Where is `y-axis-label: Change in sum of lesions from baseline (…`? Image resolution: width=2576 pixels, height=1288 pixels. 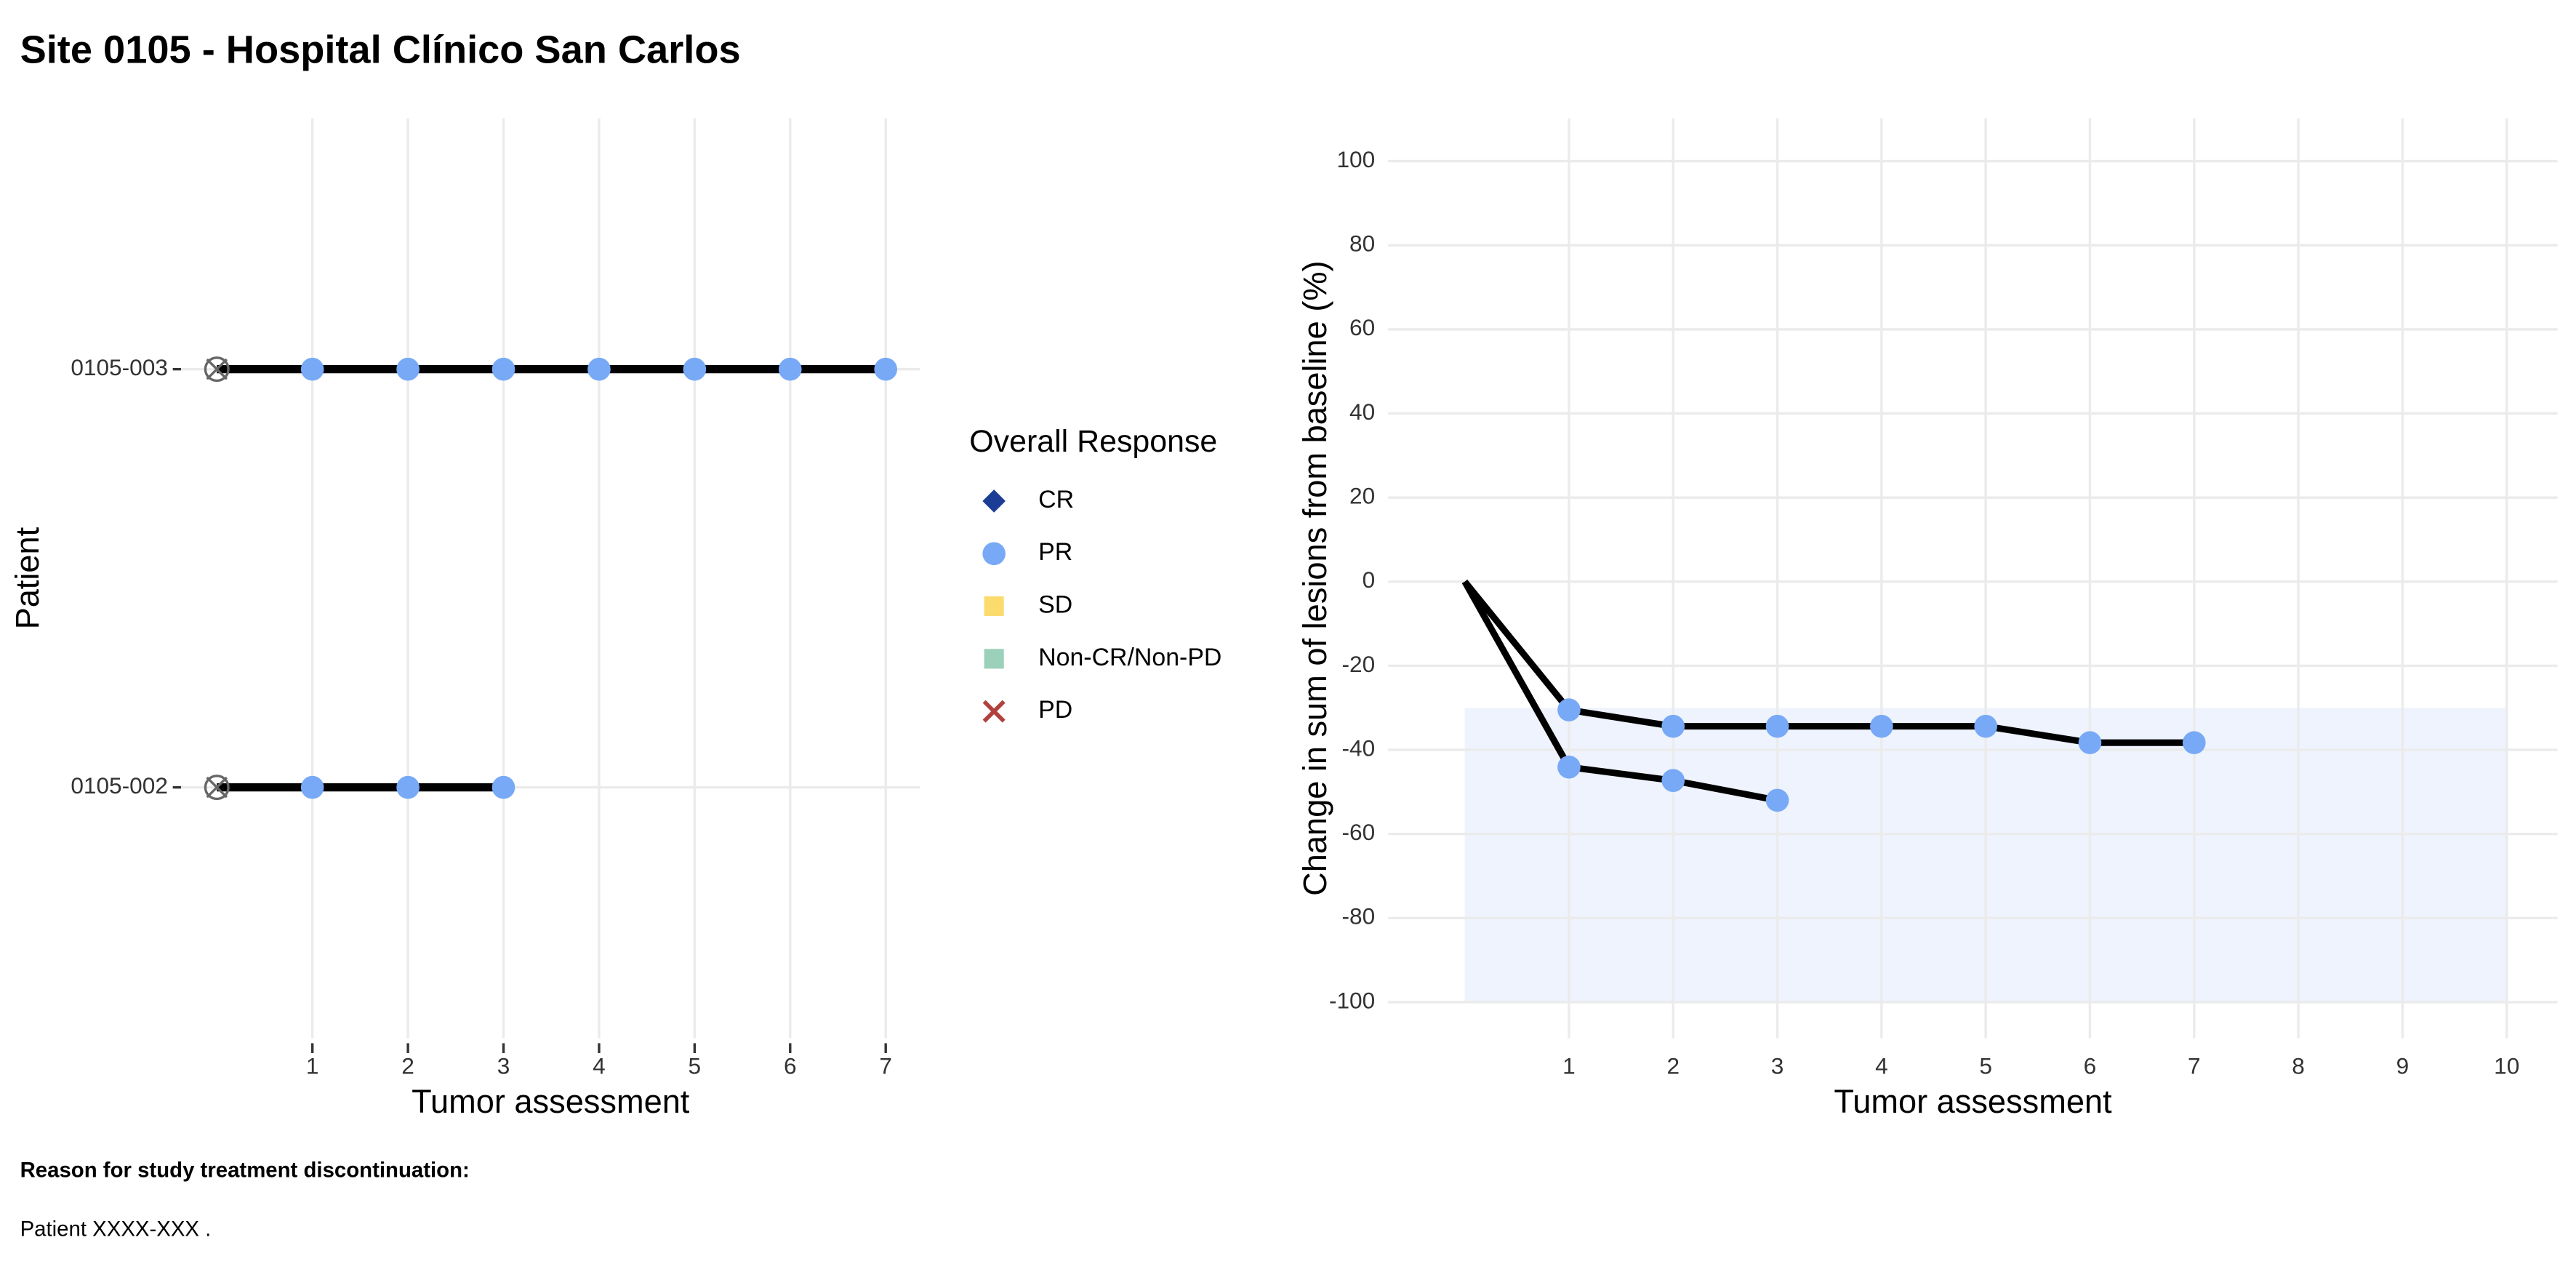 y-axis-label: Change in sum of lesions from baseline (… is located at coordinates (1314, 577).